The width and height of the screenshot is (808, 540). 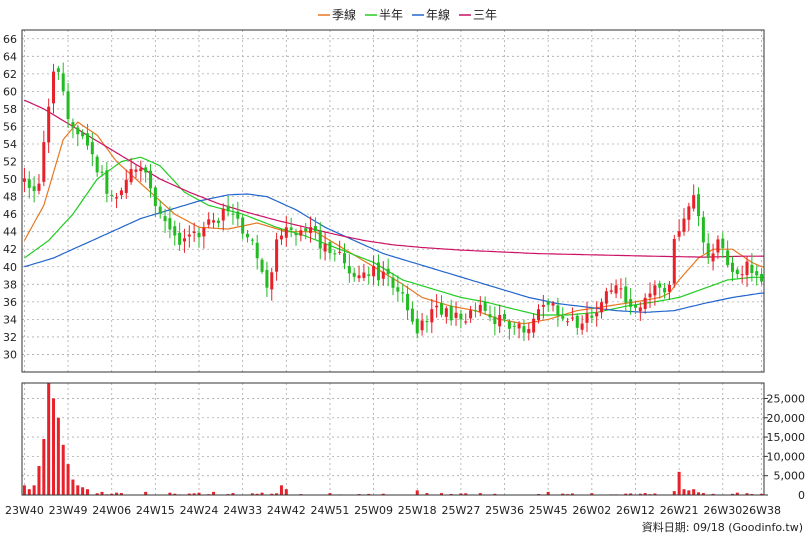 What do you see at coordinates (722, 510) in the screenshot?
I see `x-tick-label: 26W30` at bounding box center [722, 510].